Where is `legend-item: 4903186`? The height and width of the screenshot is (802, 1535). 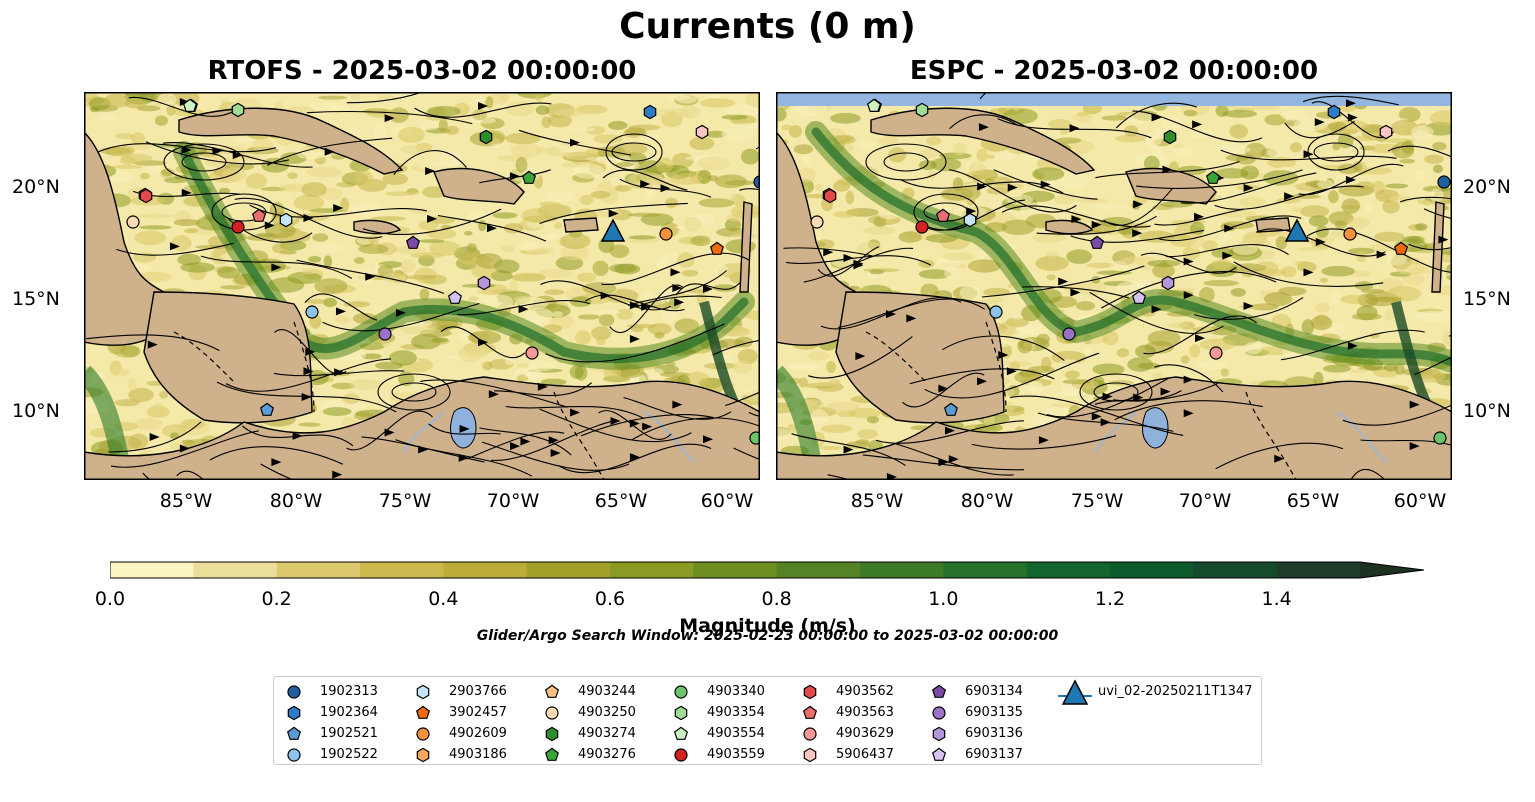
legend-item: 4903186 is located at coordinates (460, 754).